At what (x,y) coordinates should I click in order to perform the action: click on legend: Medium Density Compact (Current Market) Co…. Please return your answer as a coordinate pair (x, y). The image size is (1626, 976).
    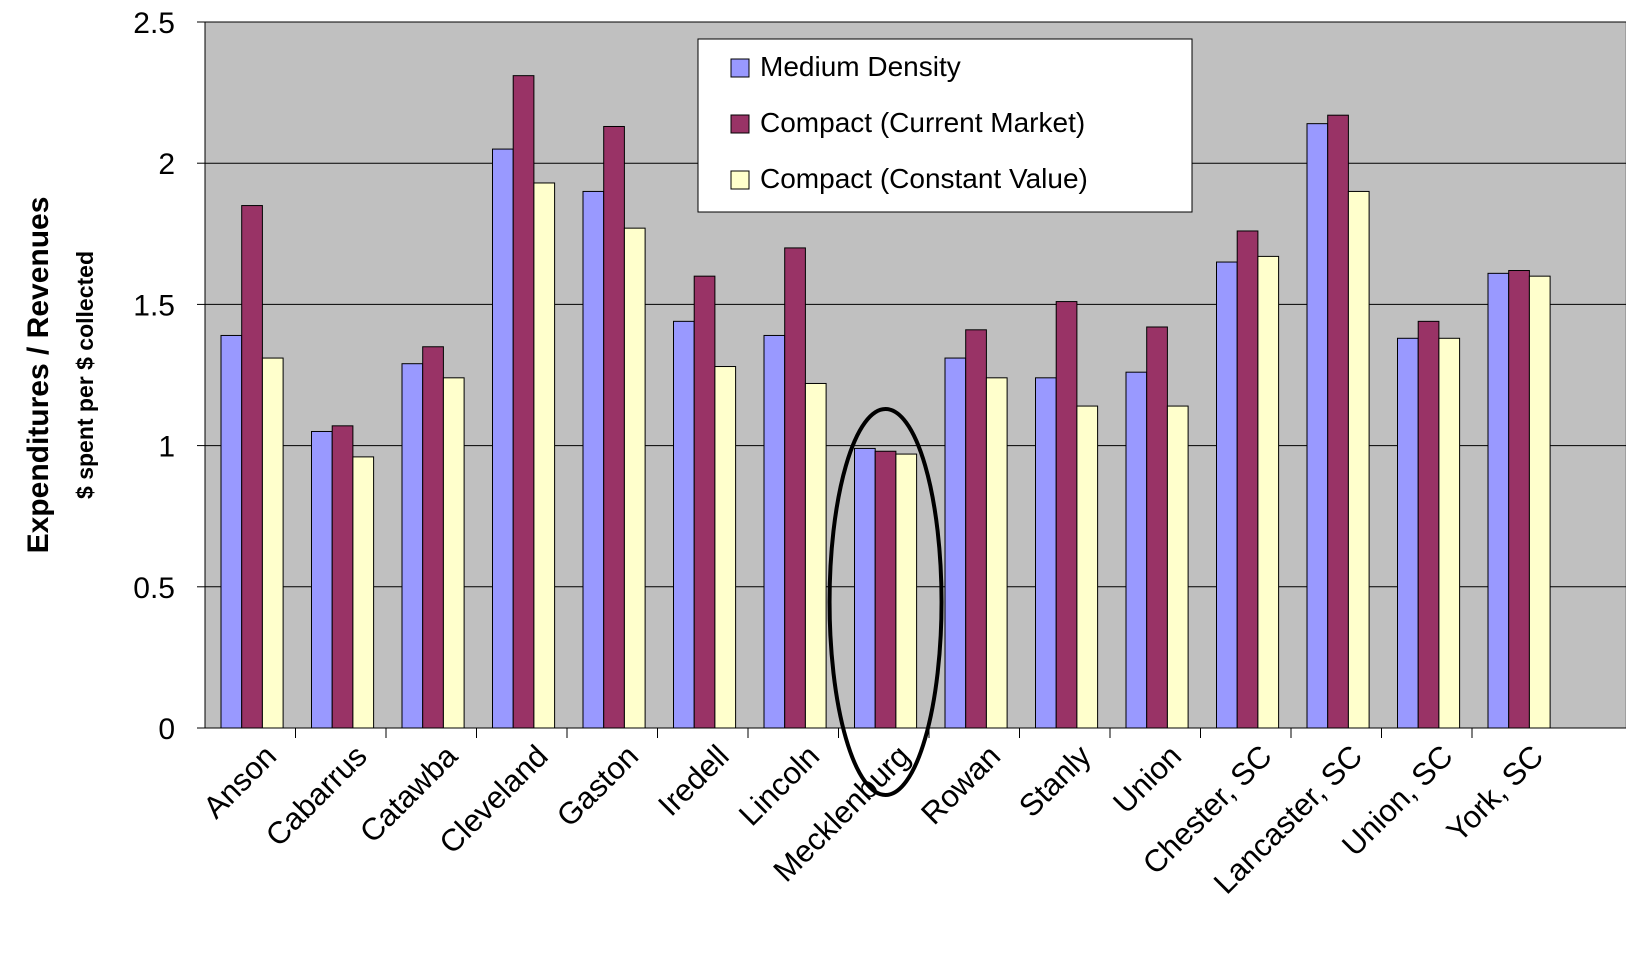
    Looking at the image, I should click on (945, 125).